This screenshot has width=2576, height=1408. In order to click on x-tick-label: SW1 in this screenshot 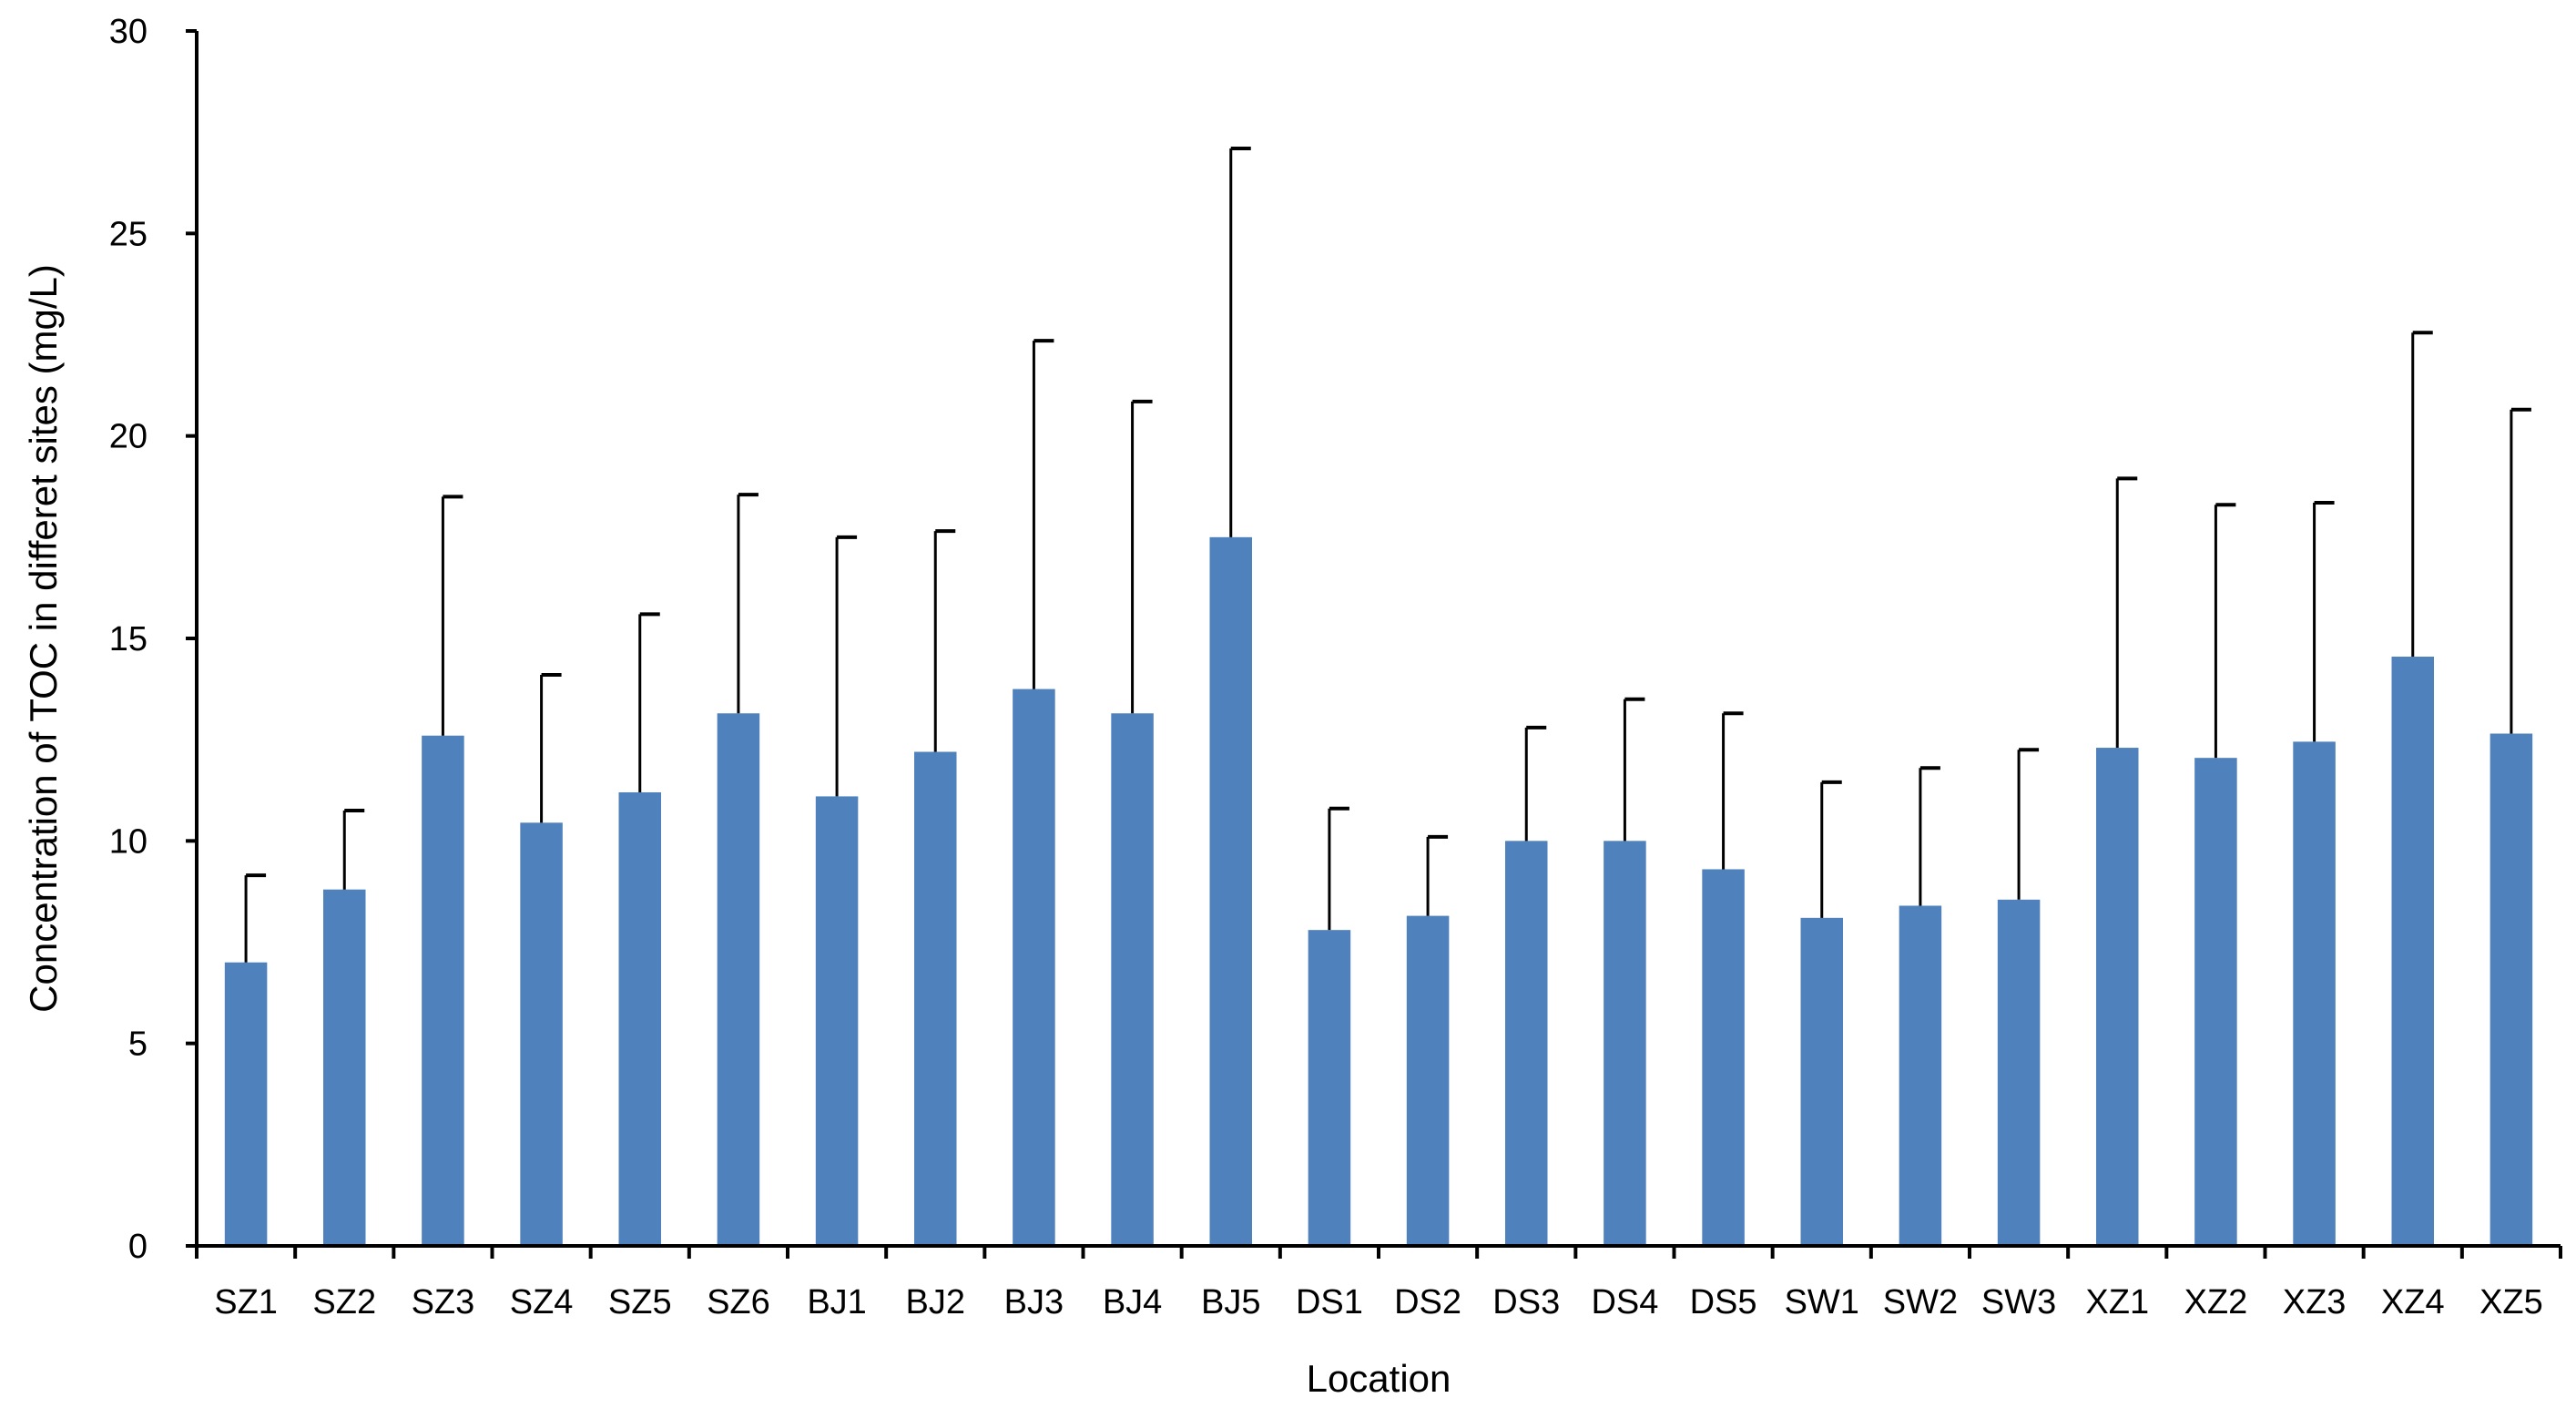, I will do `click(1822, 1302)`.